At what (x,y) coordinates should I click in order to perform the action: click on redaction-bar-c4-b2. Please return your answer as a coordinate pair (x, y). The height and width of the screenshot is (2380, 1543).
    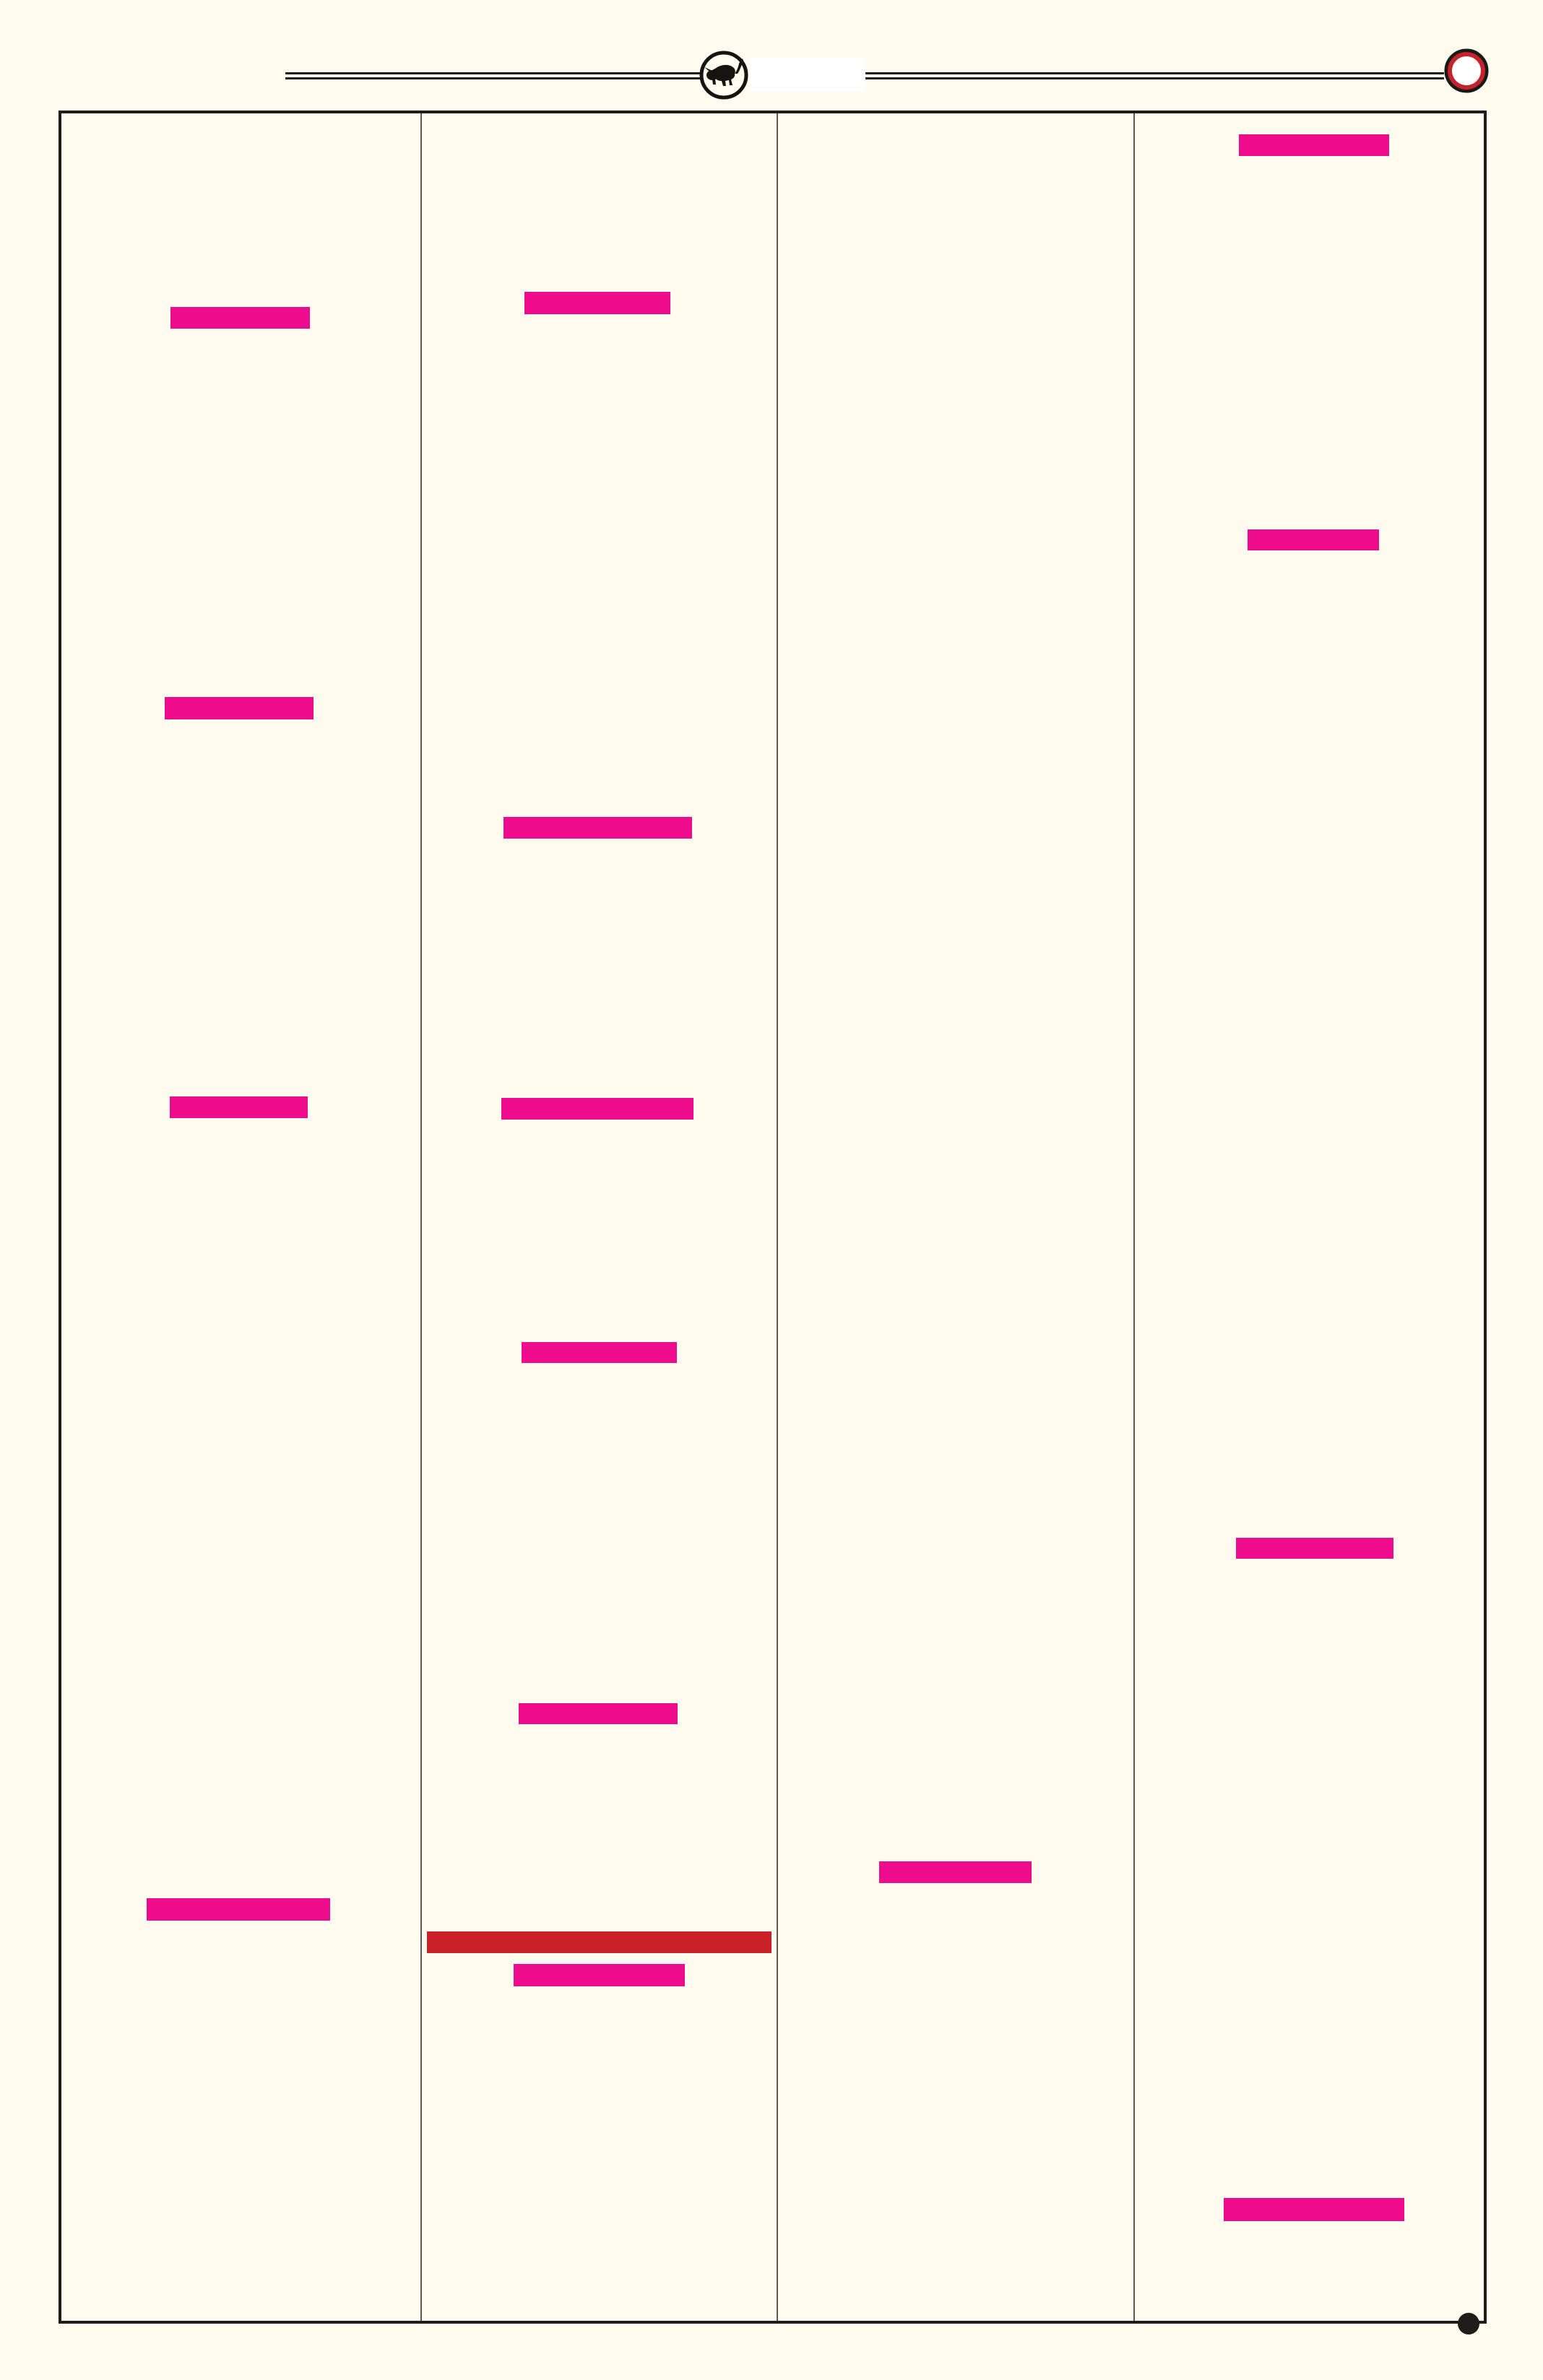
    Looking at the image, I should click on (1313, 539).